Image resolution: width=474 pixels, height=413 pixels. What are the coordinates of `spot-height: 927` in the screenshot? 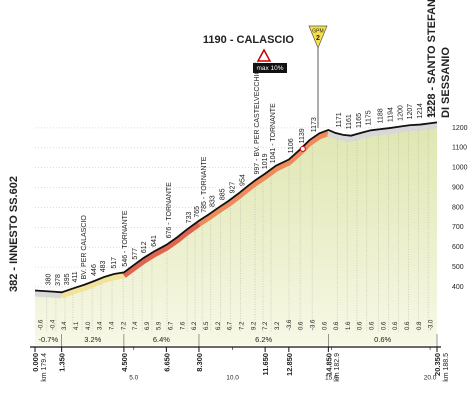 It's located at (232, 188).